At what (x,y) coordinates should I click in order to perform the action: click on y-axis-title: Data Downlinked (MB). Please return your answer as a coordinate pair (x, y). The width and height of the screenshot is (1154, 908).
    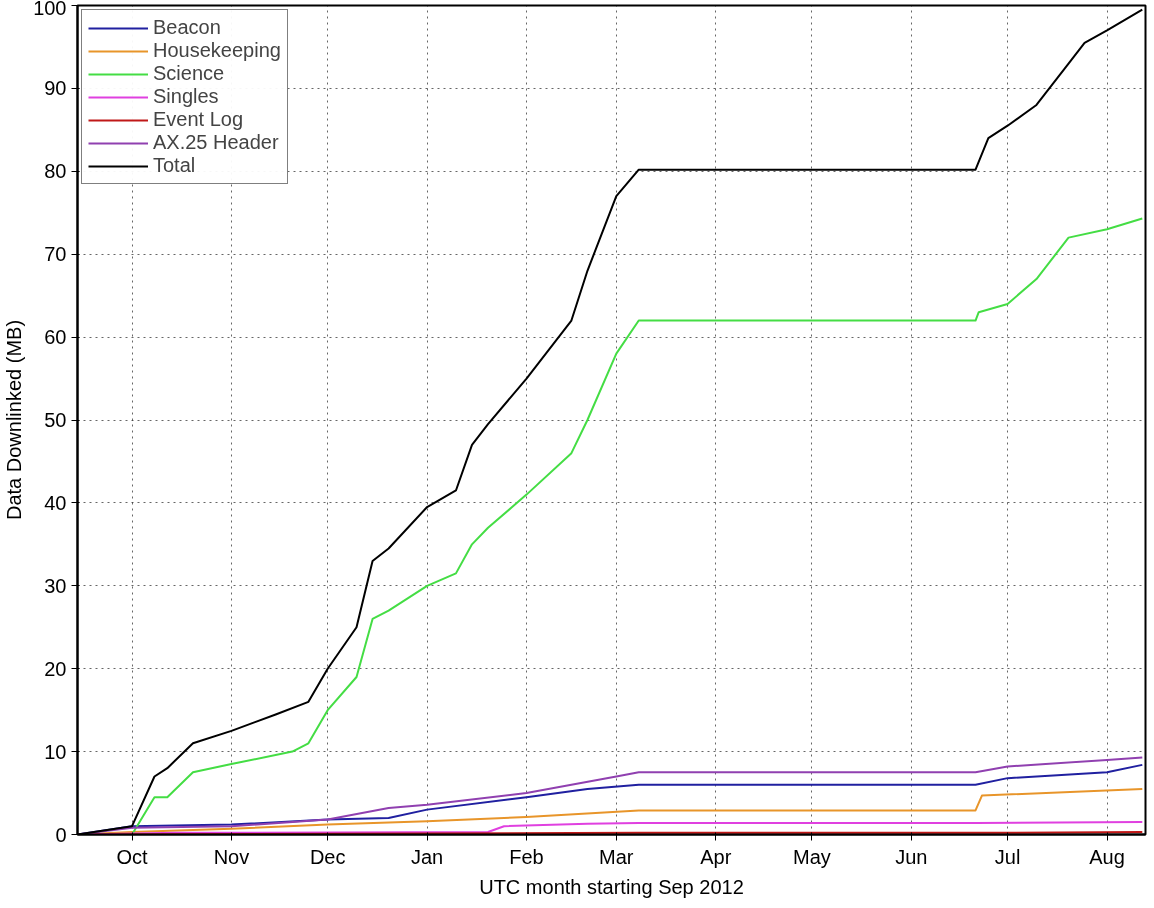
    Looking at the image, I should click on (14, 420).